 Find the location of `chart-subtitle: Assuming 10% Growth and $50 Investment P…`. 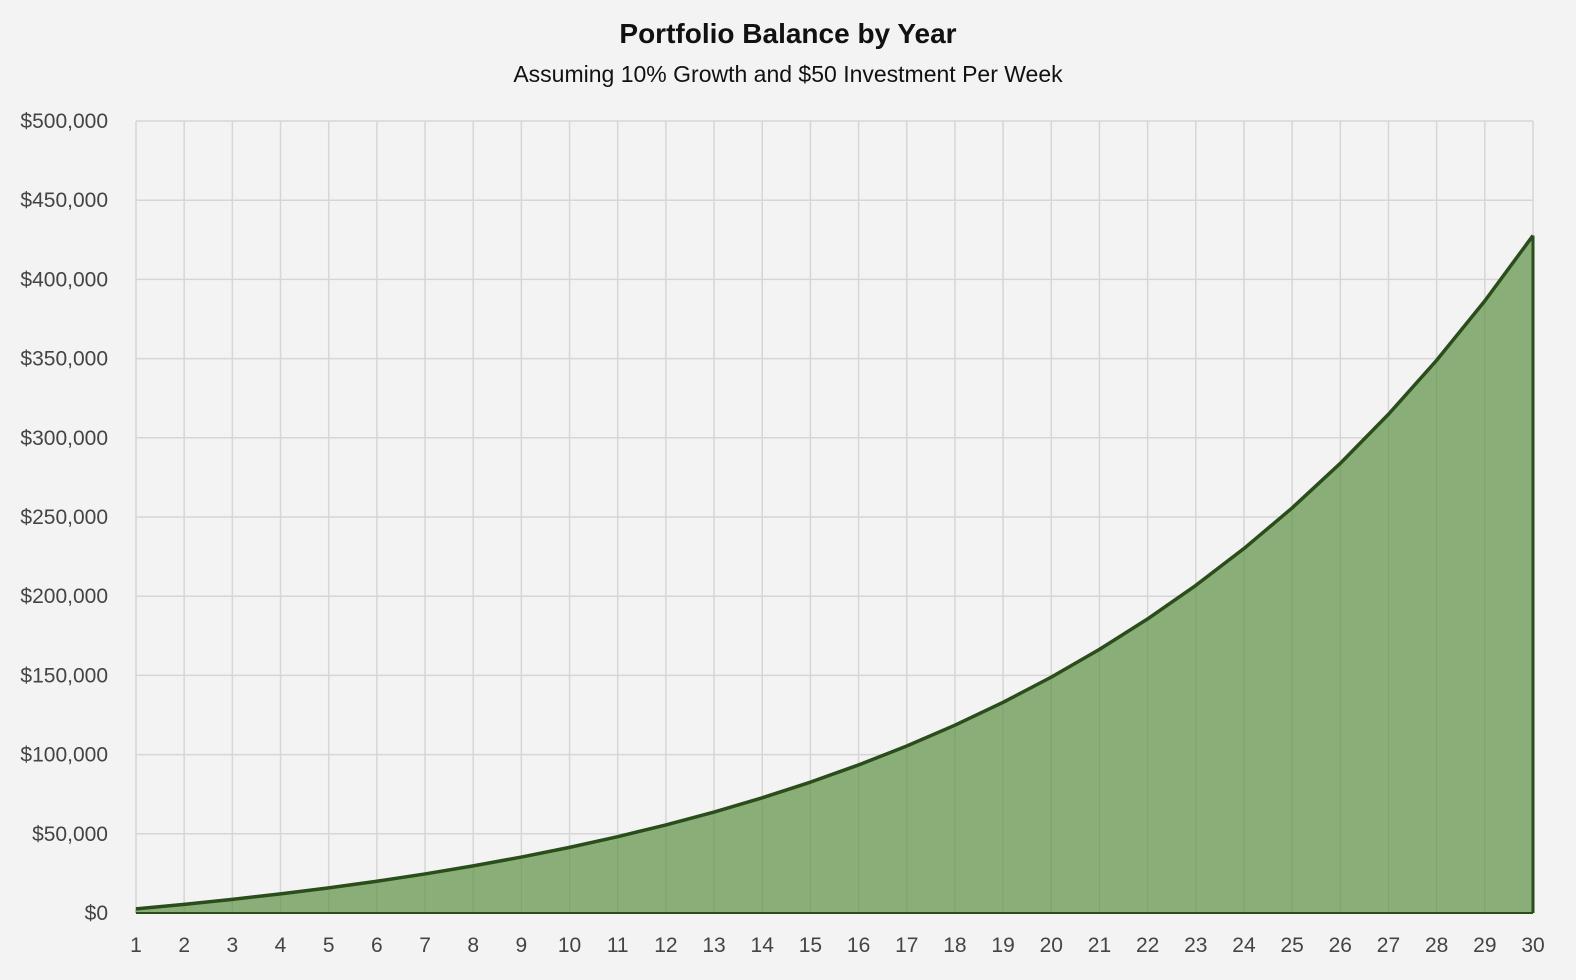

chart-subtitle: Assuming 10% Growth and $50 Investment P… is located at coordinates (788, 74).